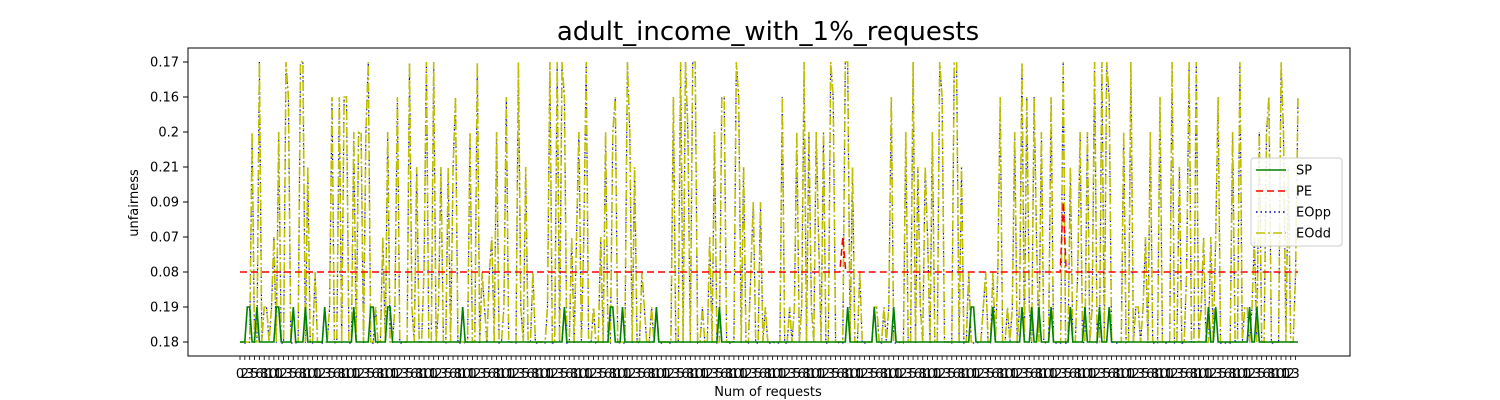  I want to click on y-axis-label: unfairness, so click(134, 203).